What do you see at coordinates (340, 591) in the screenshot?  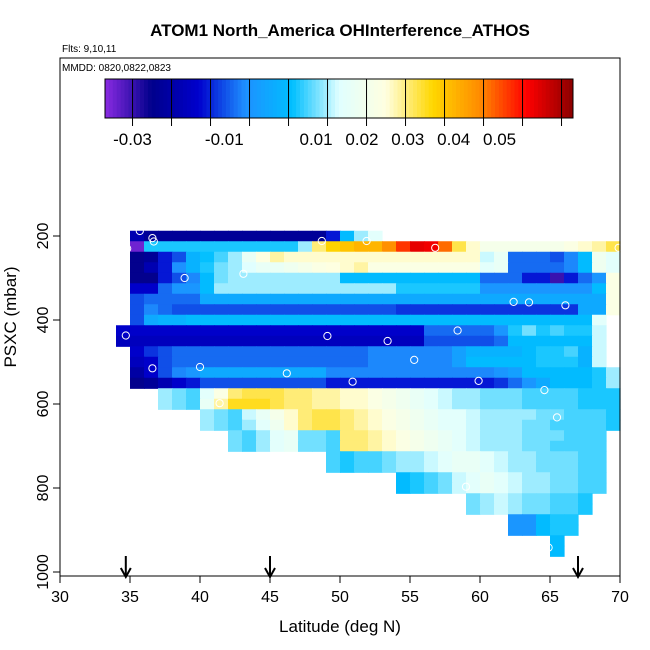 I see `x-axis: 30 35 40 45 50 55 60 65 70` at bounding box center [340, 591].